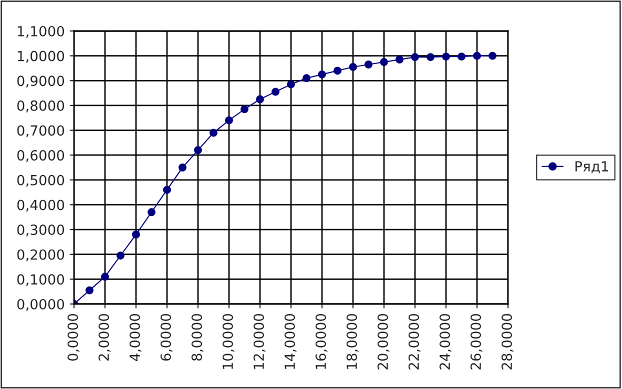  What do you see at coordinates (228, 341) in the screenshot?
I see `x-tick-label: 10,0000` at bounding box center [228, 341].